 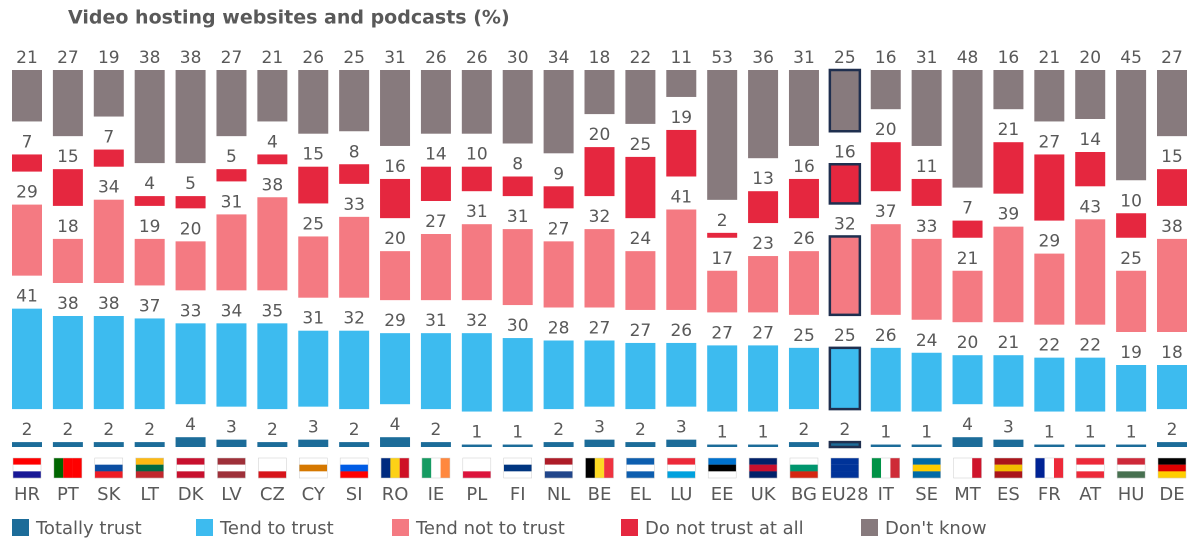 What do you see at coordinates (272, 494) in the screenshot?
I see `x-tick-label: CZ` at bounding box center [272, 494].